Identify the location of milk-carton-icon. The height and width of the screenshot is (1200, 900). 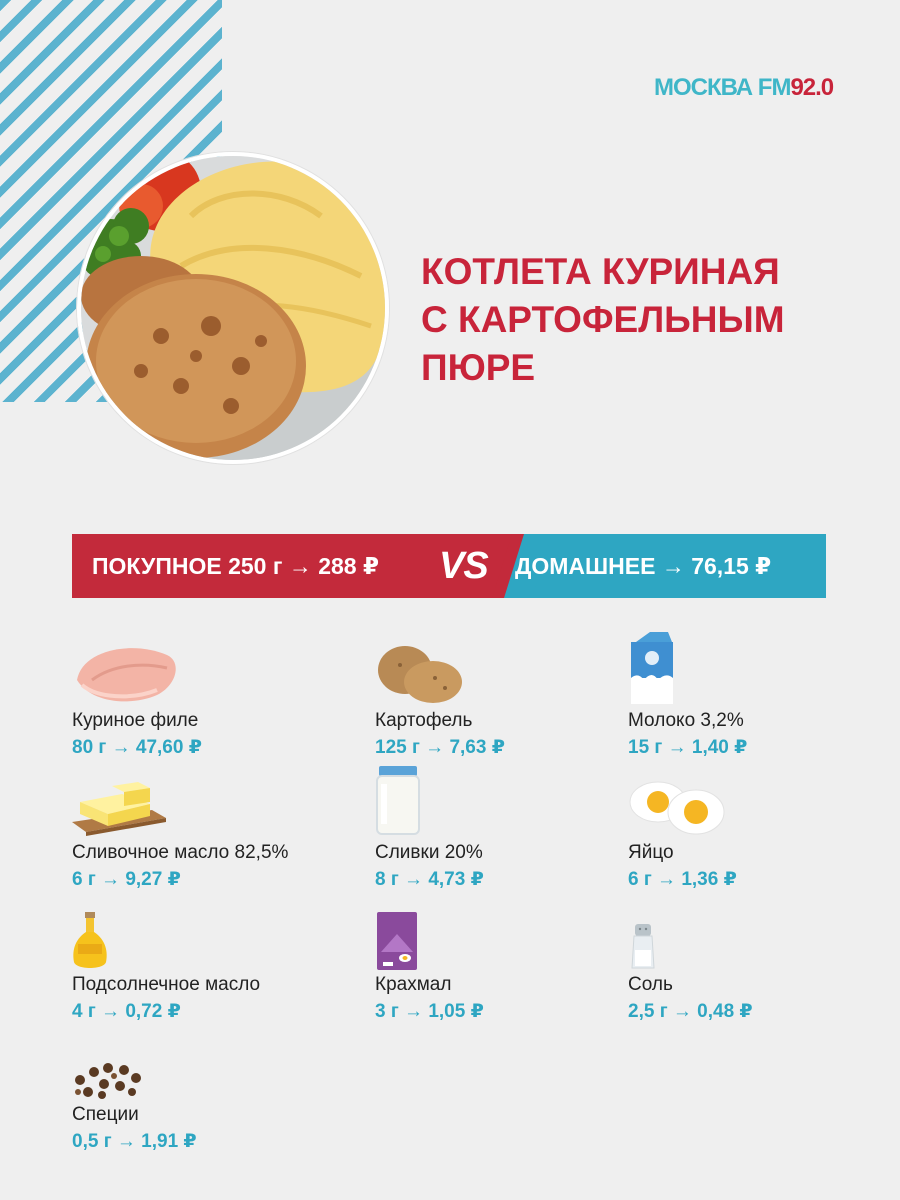
(652, 668).